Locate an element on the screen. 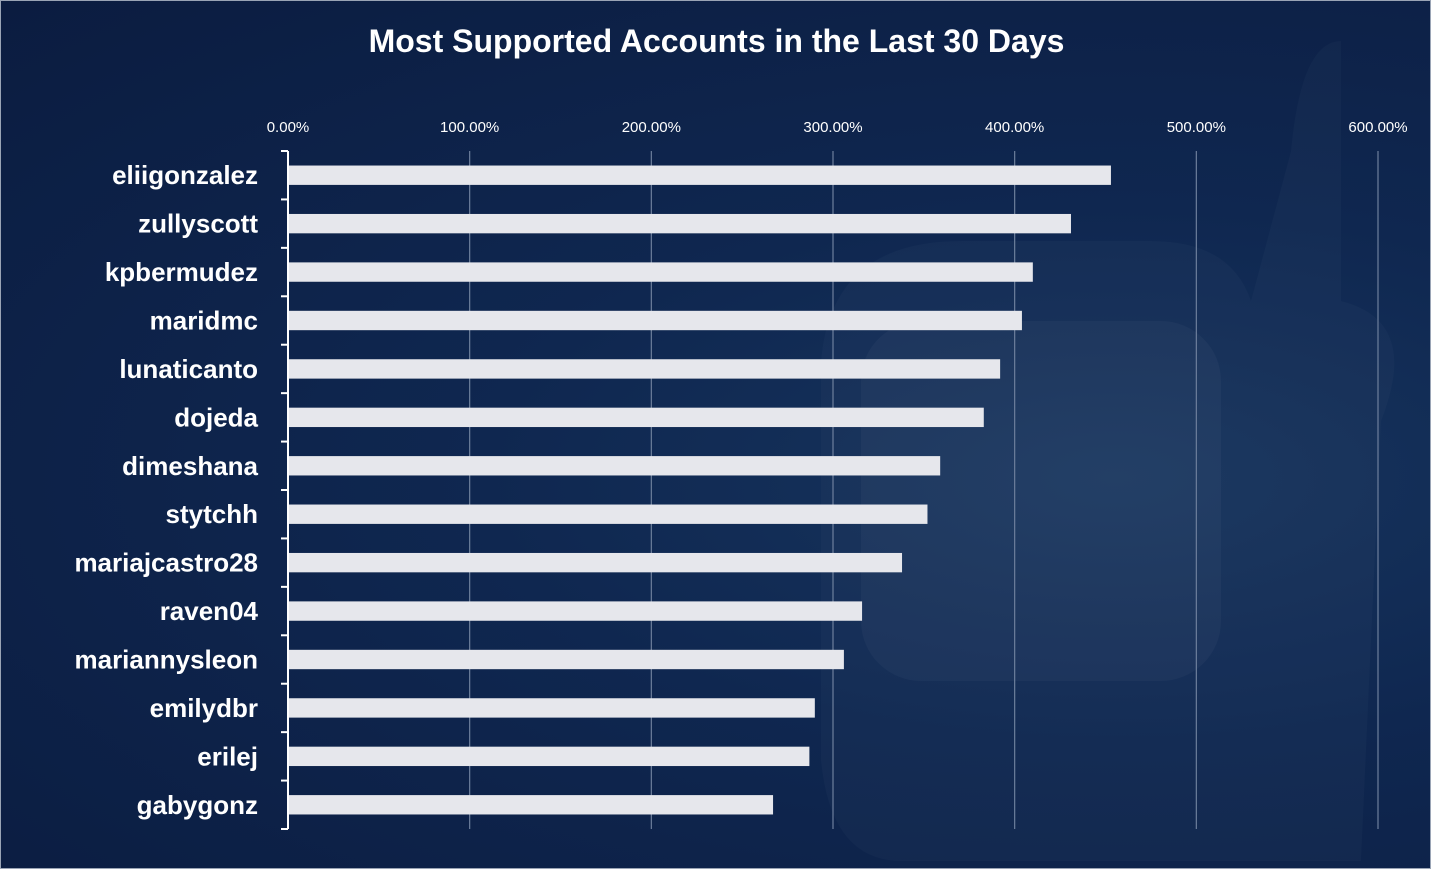 The image size is (1431, 869). x-tick-label: 200.00% is located at coordinates (651, 127).